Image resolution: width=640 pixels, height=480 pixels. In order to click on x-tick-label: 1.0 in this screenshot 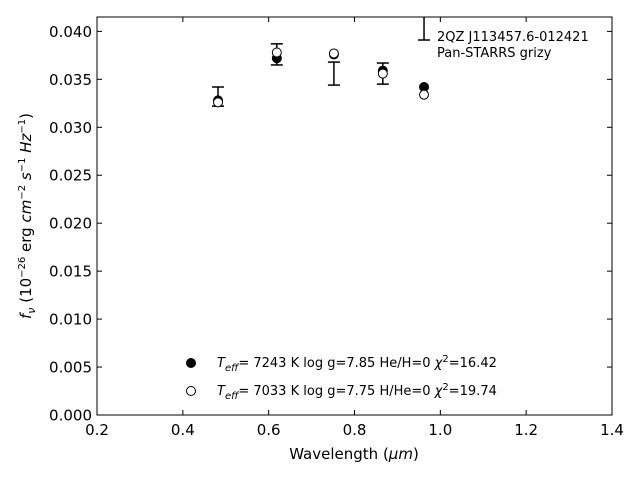, I will do `click(440, 430)`.